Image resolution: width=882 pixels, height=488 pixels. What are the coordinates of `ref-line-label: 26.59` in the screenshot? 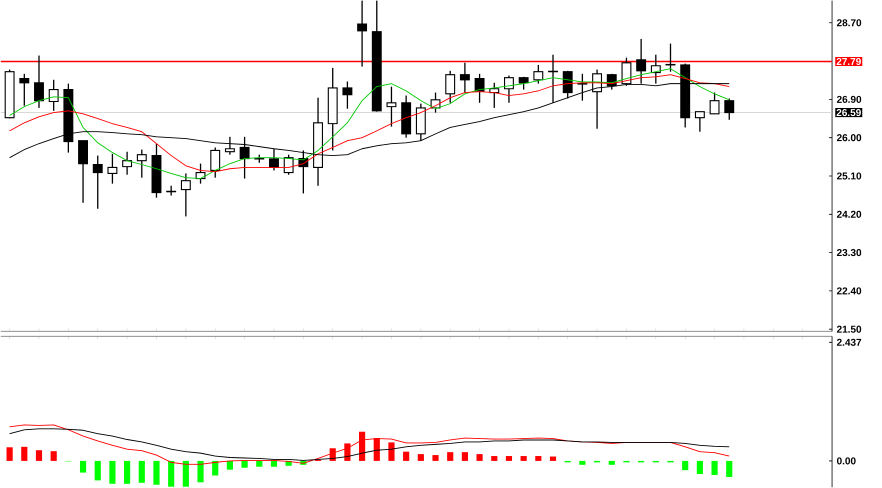 It's located at (848, 112).